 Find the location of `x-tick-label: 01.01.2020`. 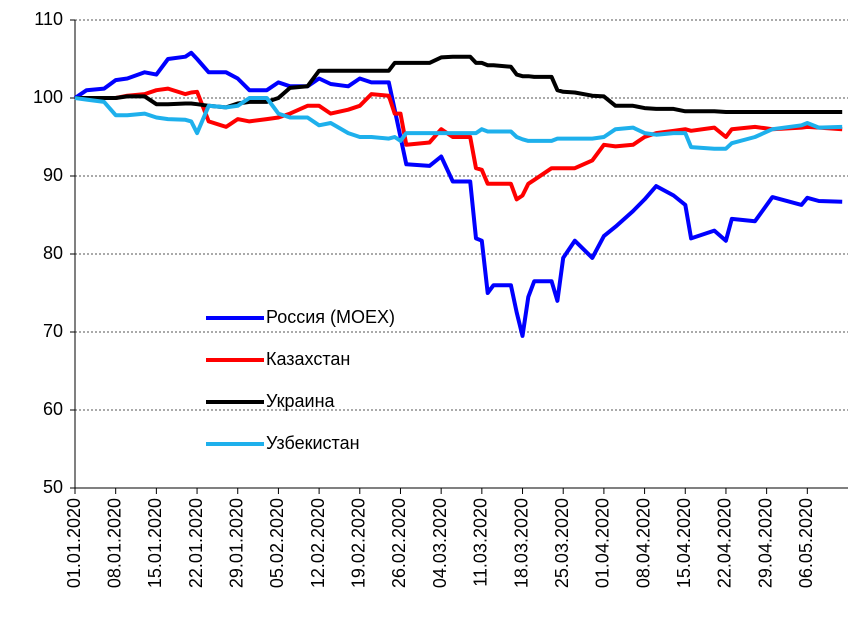

x-tick-label: 01.01.2020 is located at coordinates (74, 543).